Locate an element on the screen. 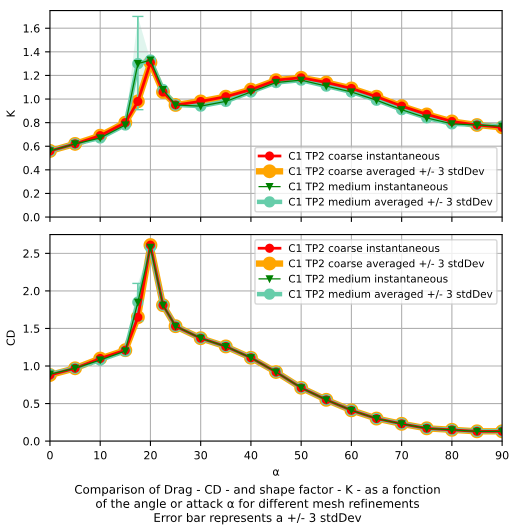 This screenshot has width=515, height=527. x-tick-label: 60 is located at coordinates (351, 455).